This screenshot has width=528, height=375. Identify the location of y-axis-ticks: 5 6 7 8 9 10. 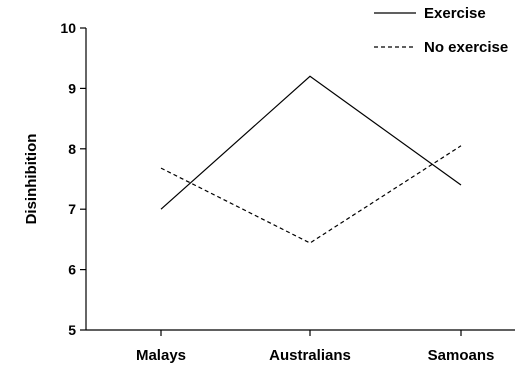
(73, 179).